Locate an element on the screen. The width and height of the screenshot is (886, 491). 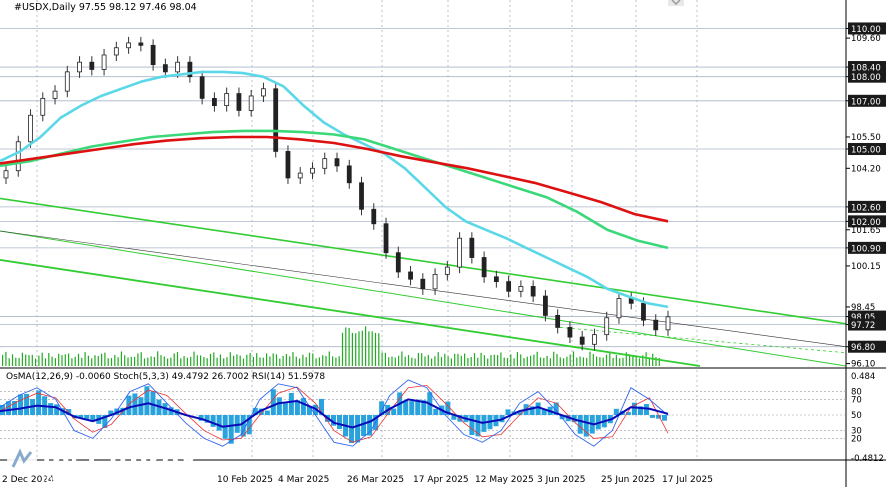
price-tag-label: 107.00 is located at coordinates (866, 102).